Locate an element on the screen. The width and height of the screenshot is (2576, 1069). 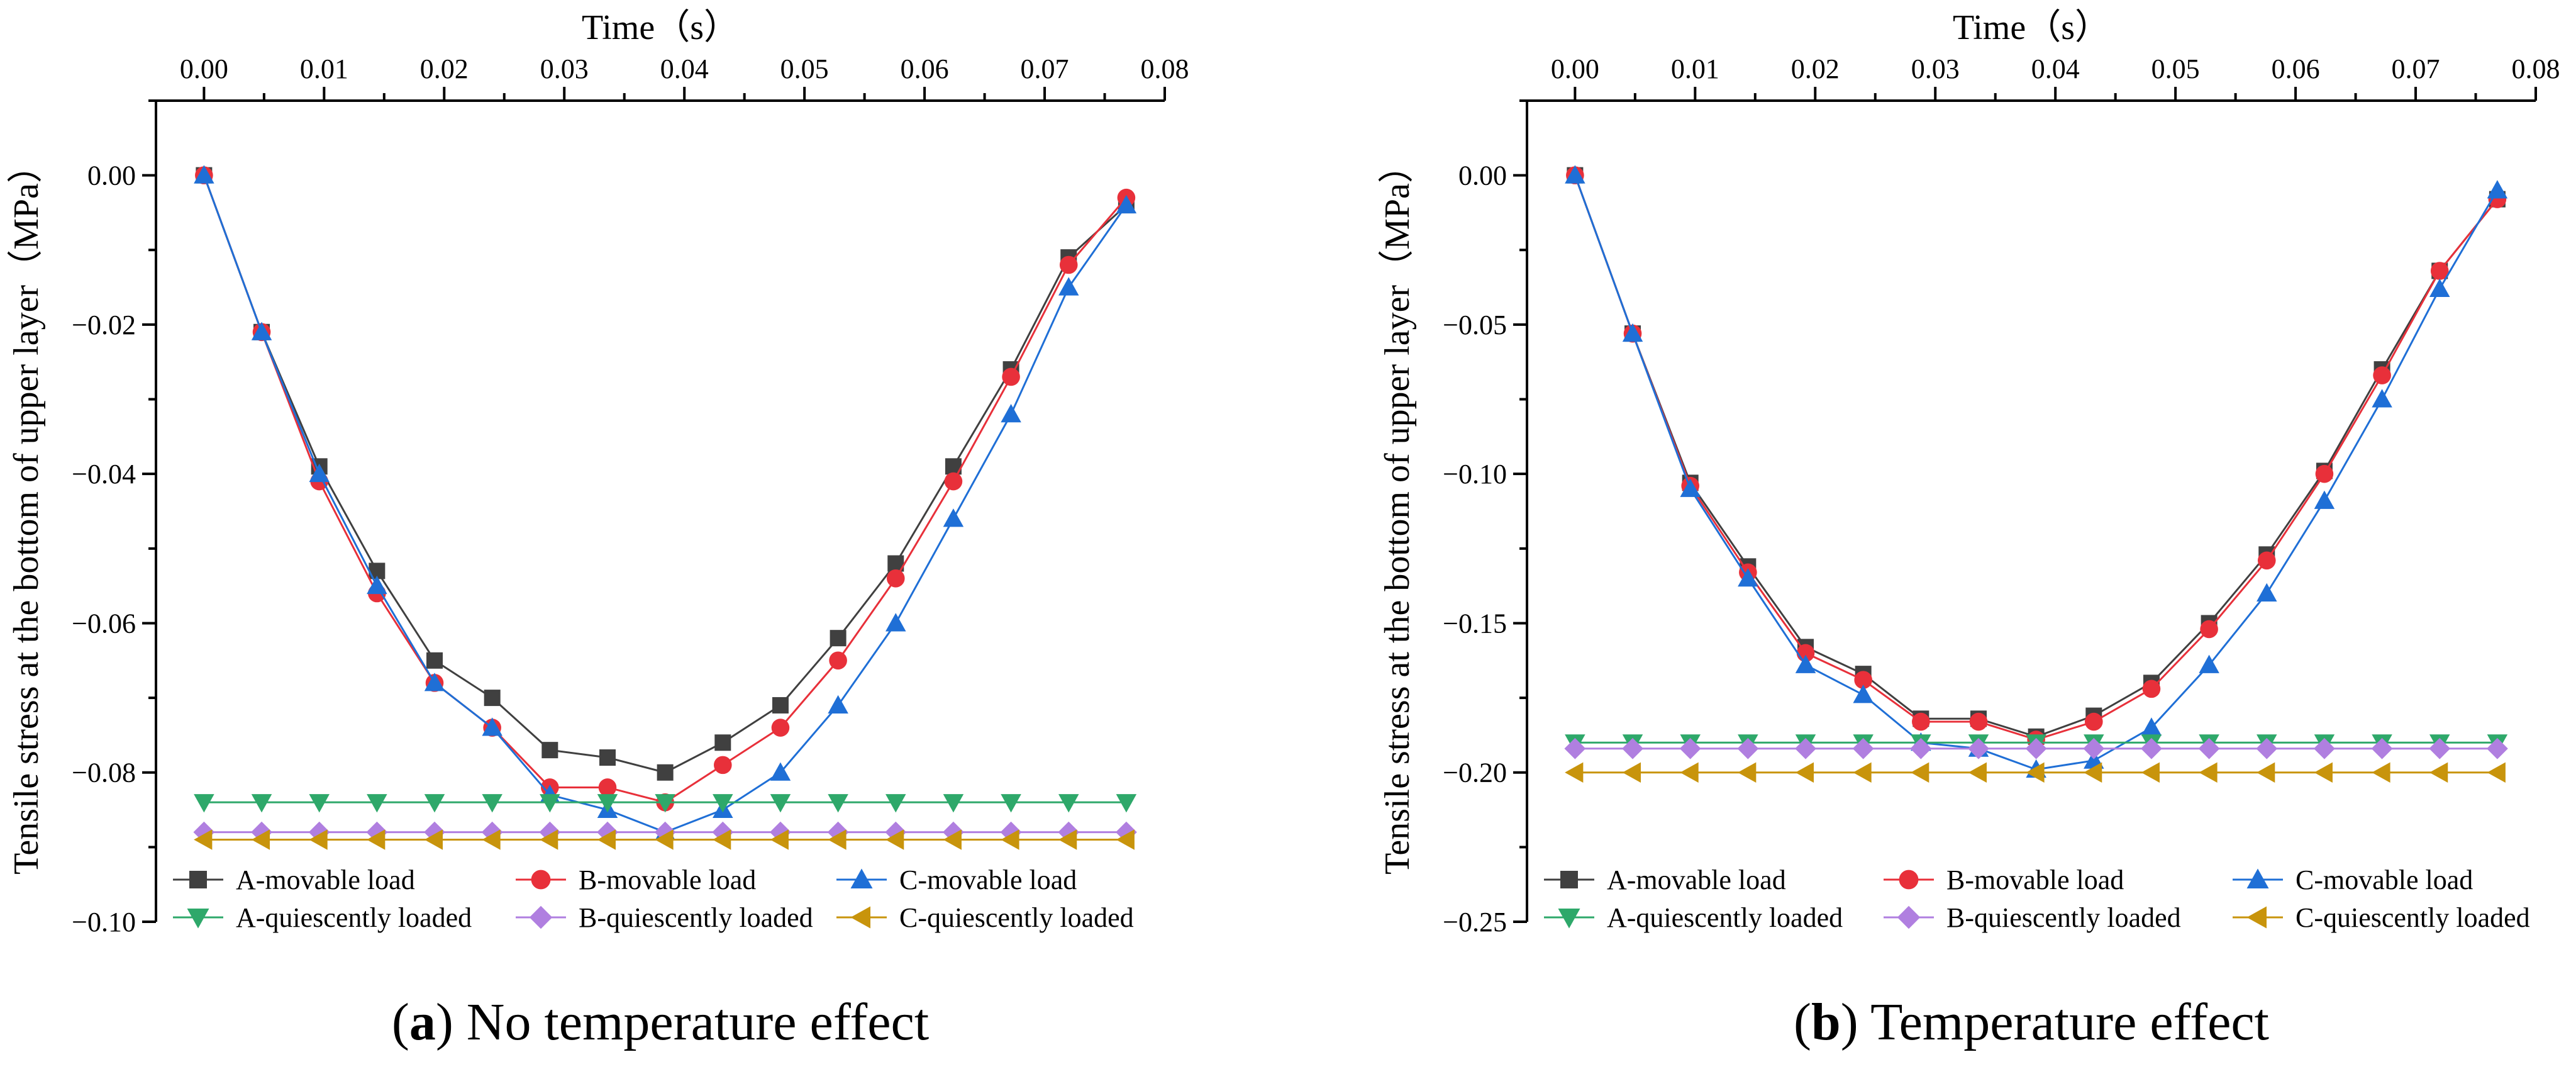
legend-item: C-movable load is located at coordinates (2353, 880).